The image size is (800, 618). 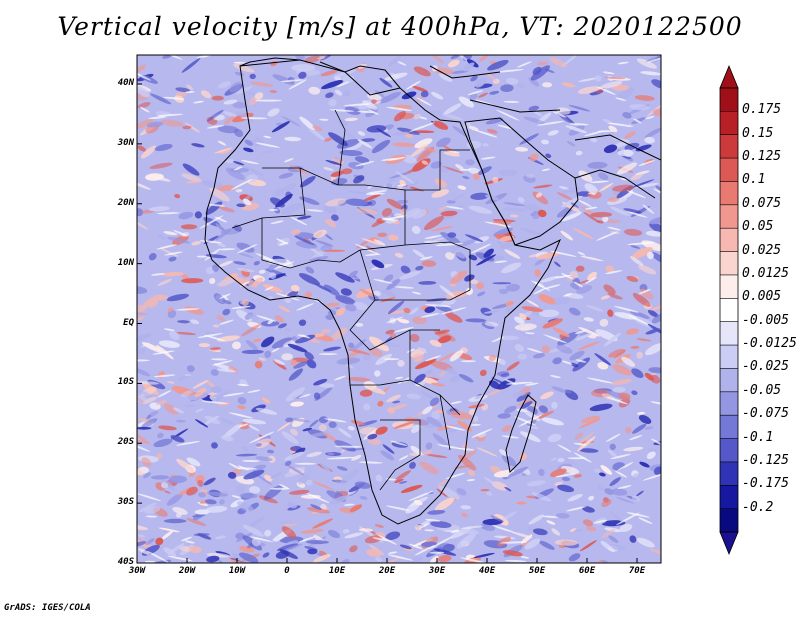 I want to click on colorbar-segment, so click(x=729, y=146).